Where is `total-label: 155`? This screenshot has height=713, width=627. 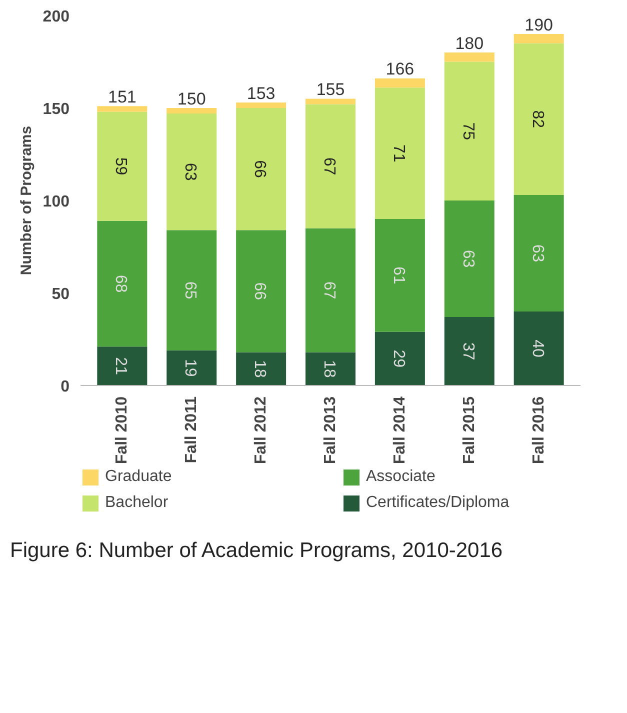
total-label: 155 is located at coordinates (330, 90).